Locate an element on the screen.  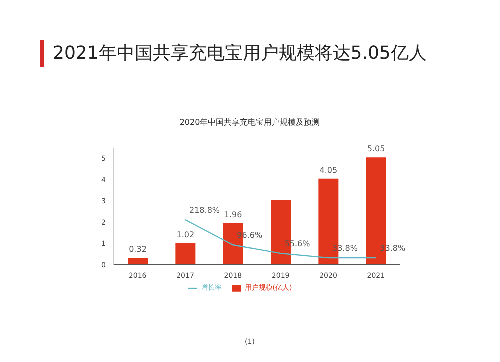
data-label: 218.8% is located at coordinates (205, 210).